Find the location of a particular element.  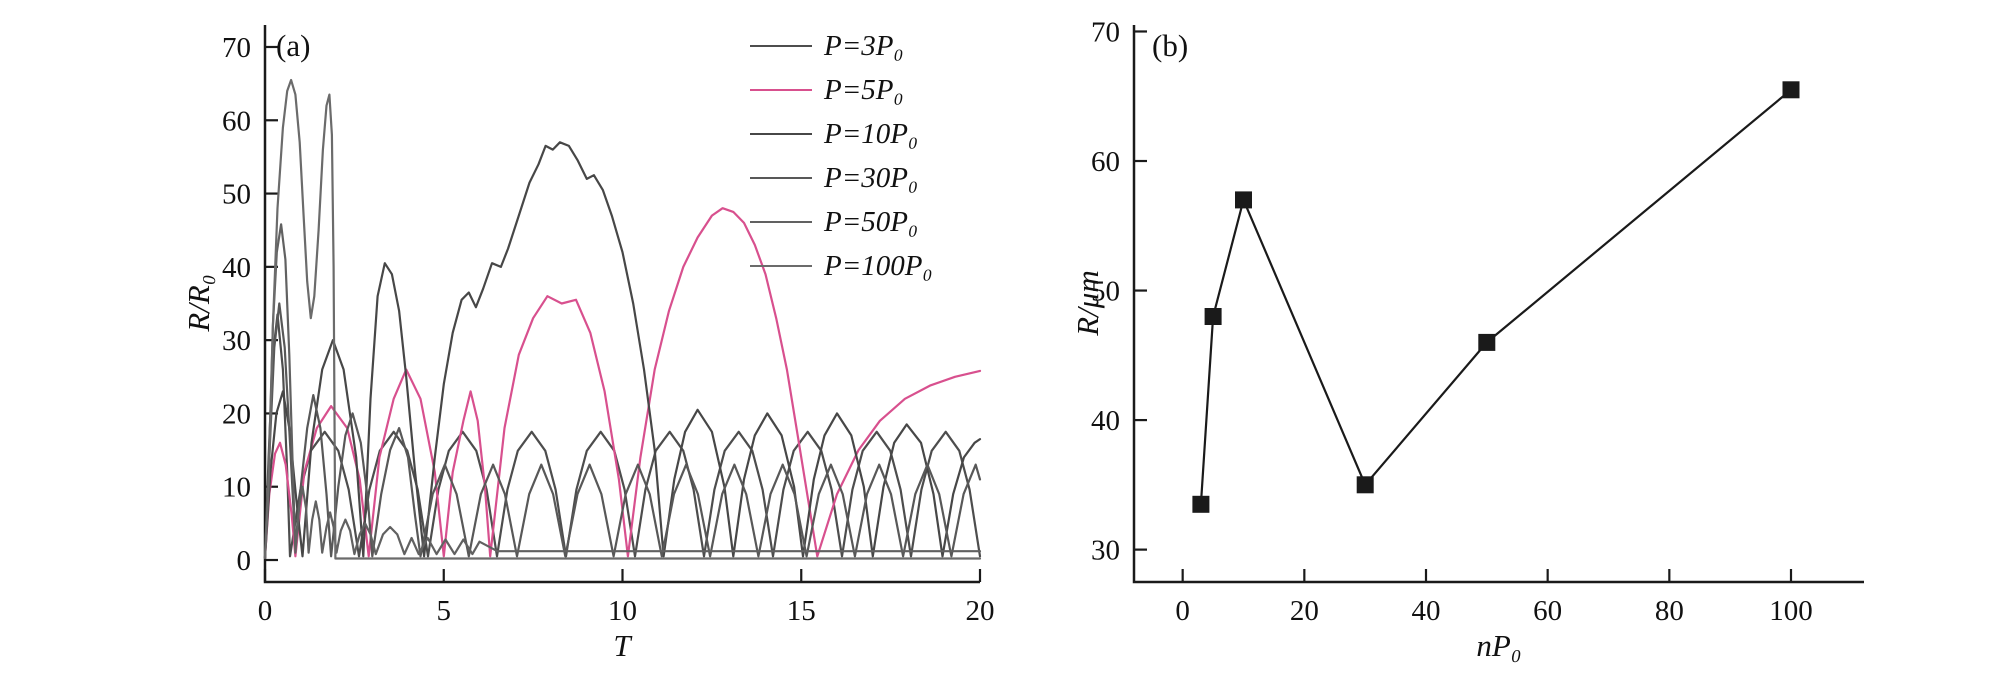

x-tick-label: 15 is located at coordinates (801, 611).